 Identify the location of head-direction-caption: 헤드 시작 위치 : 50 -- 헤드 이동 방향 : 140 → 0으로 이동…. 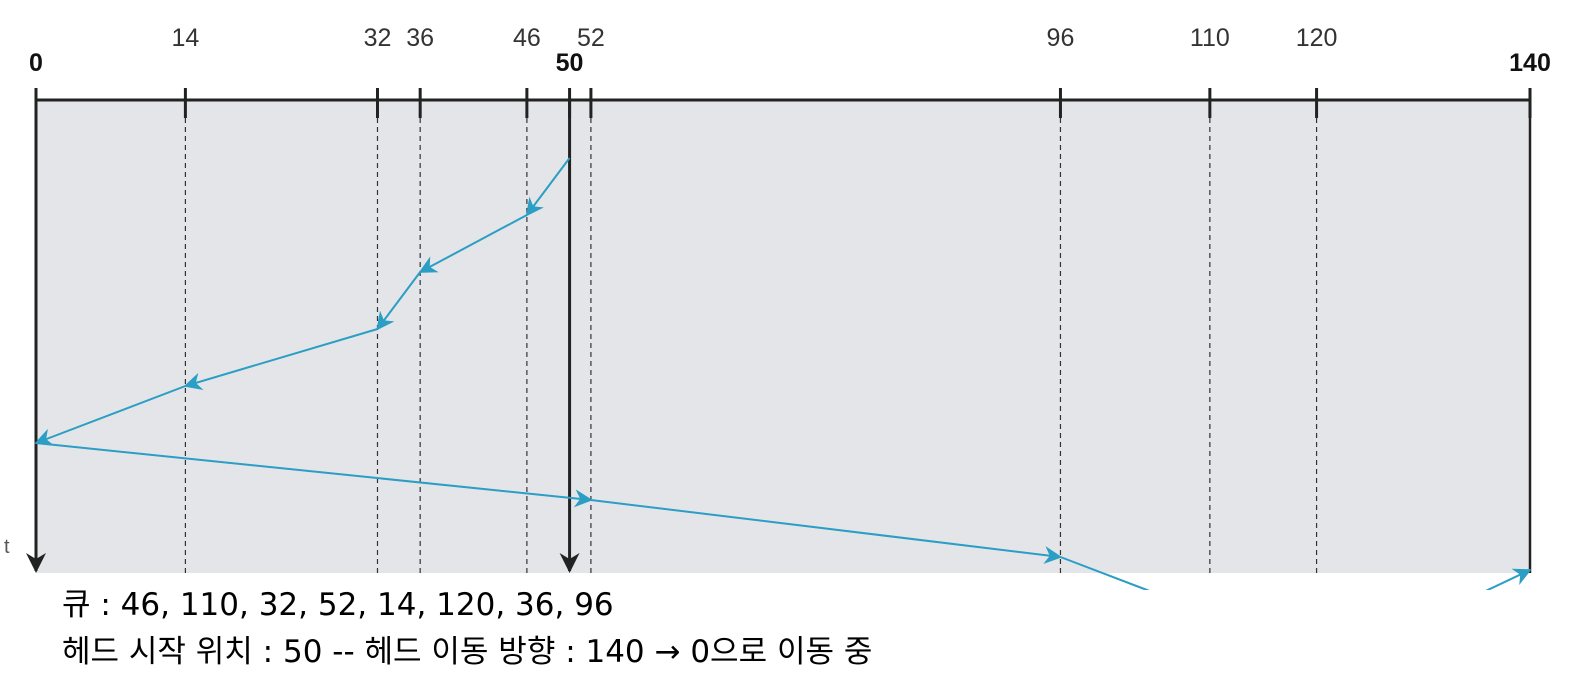
(467, 652).